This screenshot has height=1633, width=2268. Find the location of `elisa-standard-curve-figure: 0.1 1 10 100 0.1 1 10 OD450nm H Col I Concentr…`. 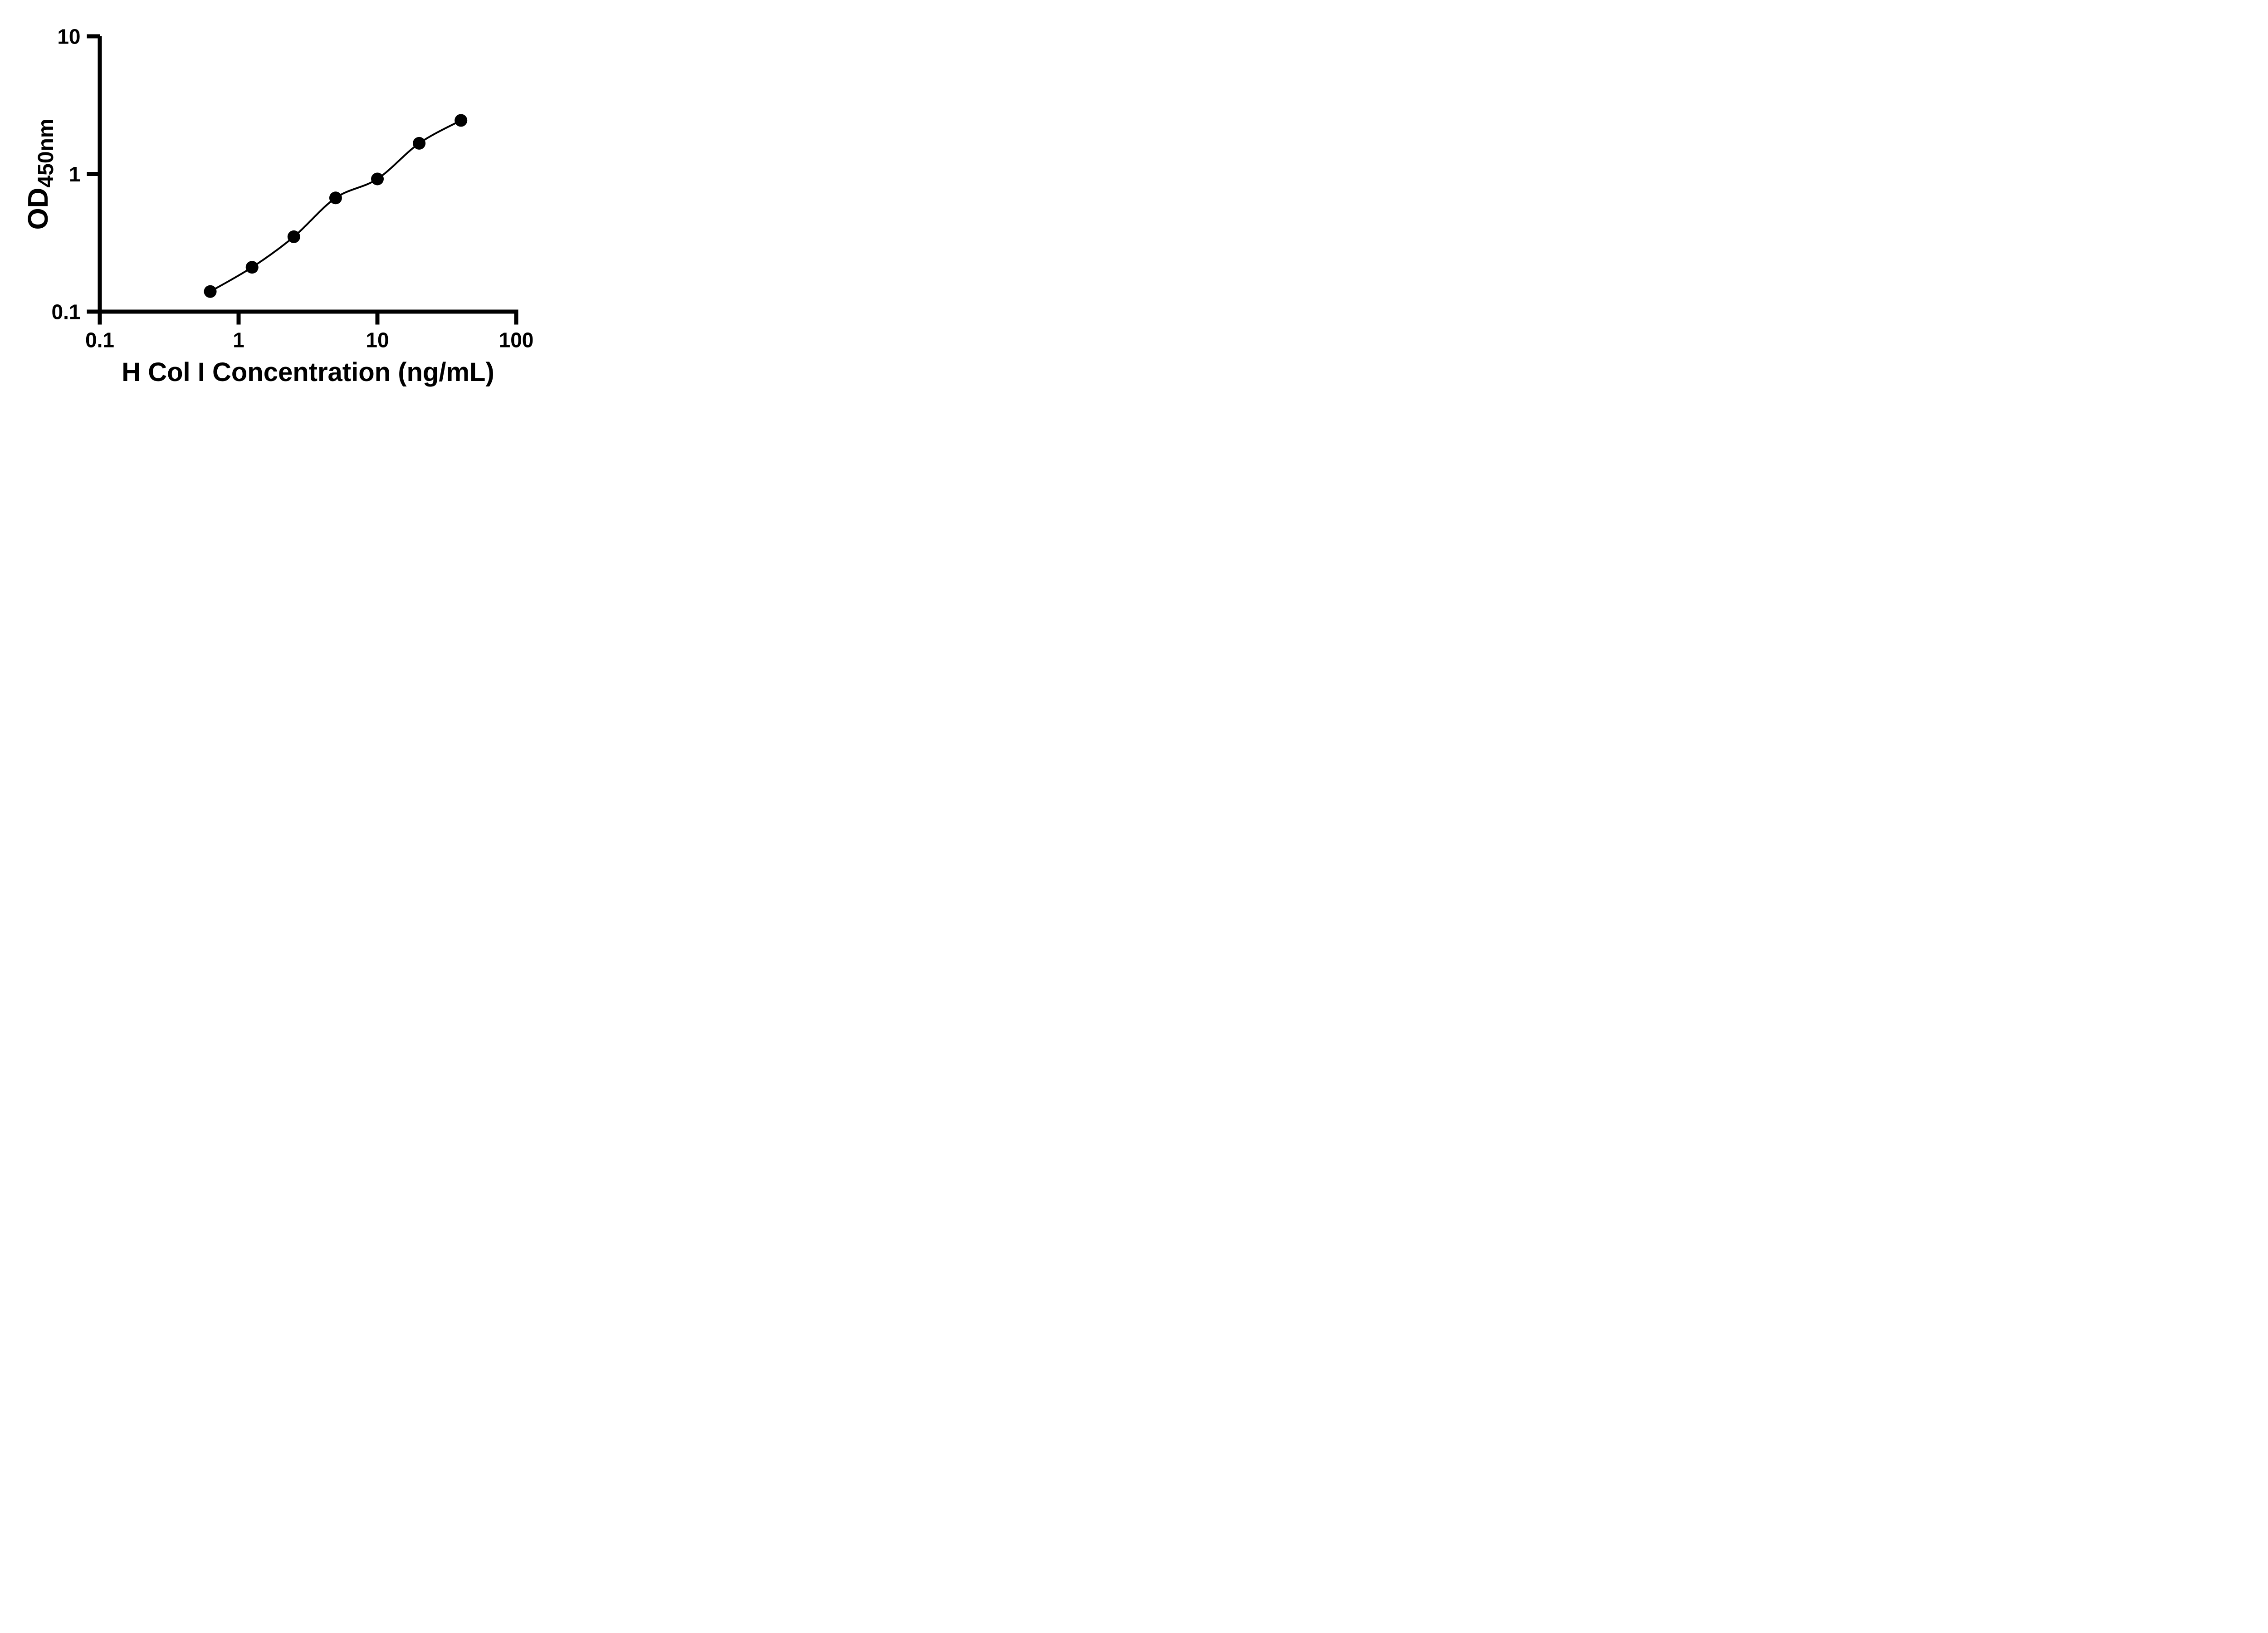

elisa-standard-curve-figure: 0.1 1 10 100 0.1 1 10 OD450nm H Col I Concentr… is located at coordinates (285, 204).